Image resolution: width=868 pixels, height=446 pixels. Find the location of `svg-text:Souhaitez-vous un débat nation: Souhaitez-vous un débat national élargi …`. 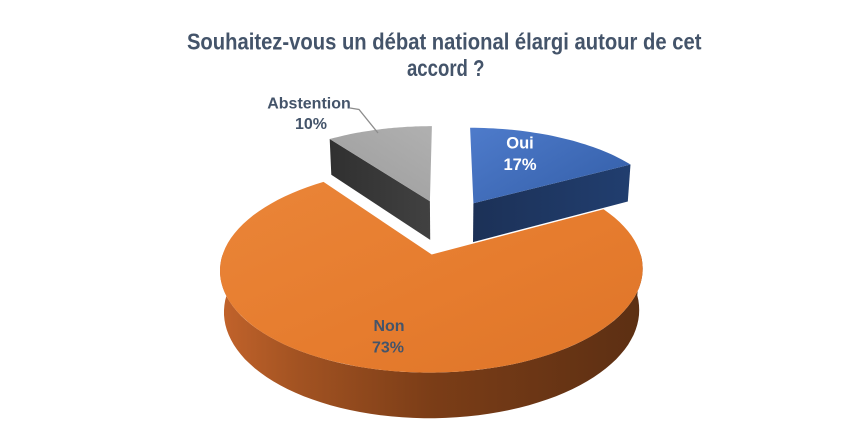

svg-text:Souhaitez-vous un débat nation: Souhaitez-vous un débat national élargi … is located at coordinates (444, 41).